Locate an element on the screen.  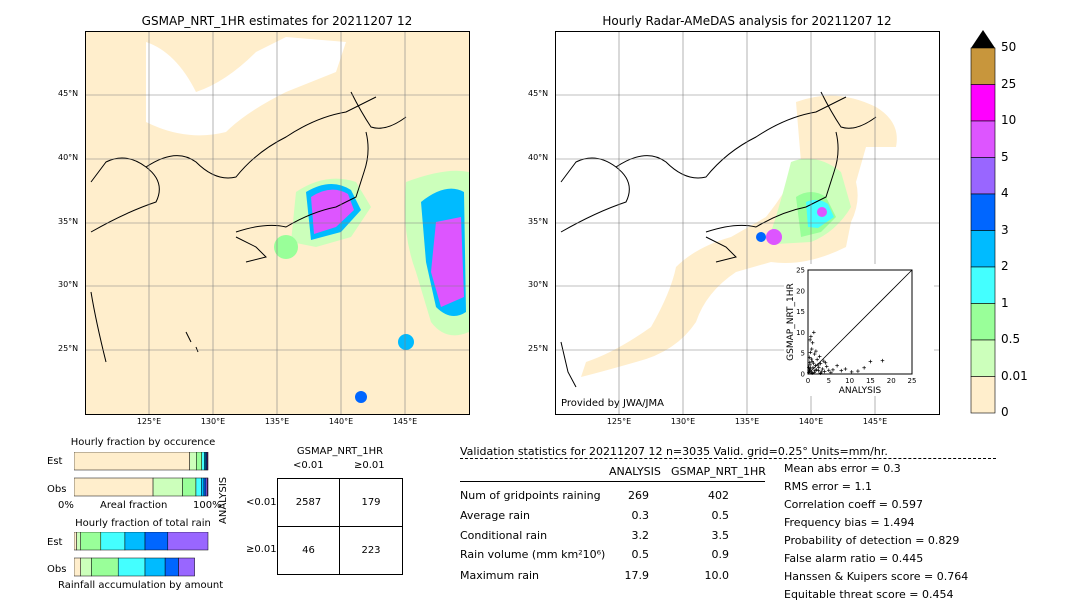
stats-row-gsmap: 402 is located at coordinates (718, 495).